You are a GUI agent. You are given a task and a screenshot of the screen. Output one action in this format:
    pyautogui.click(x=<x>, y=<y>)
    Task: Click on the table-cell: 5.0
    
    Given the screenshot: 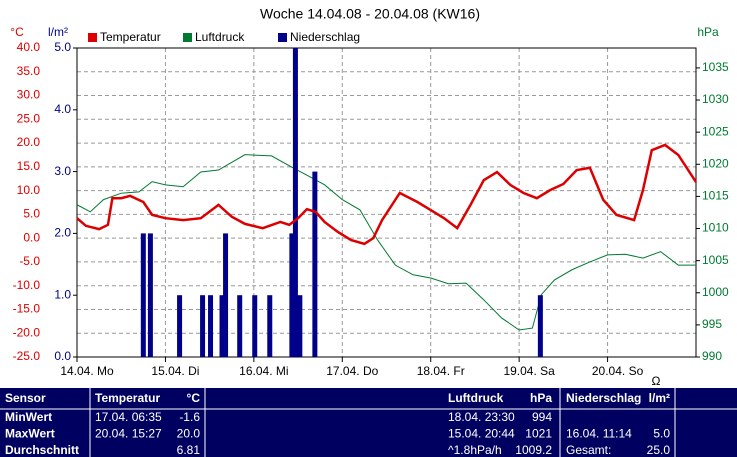 What is the action you would take?
    pyautogui.click(x=661, y=434)
    